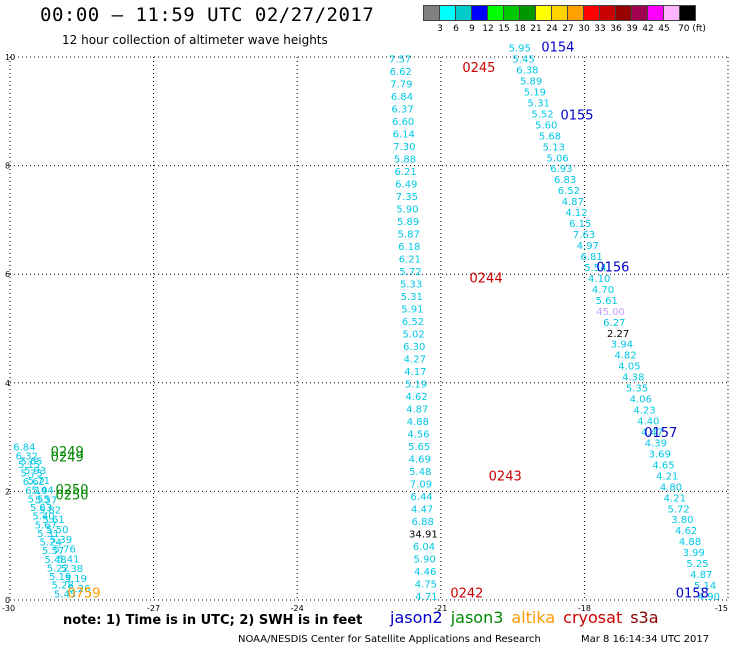  What do you see at coordinates (557, 158) in the screenshot?
I see `swh-value-label: 5.06` at bounding box center [557, 158].